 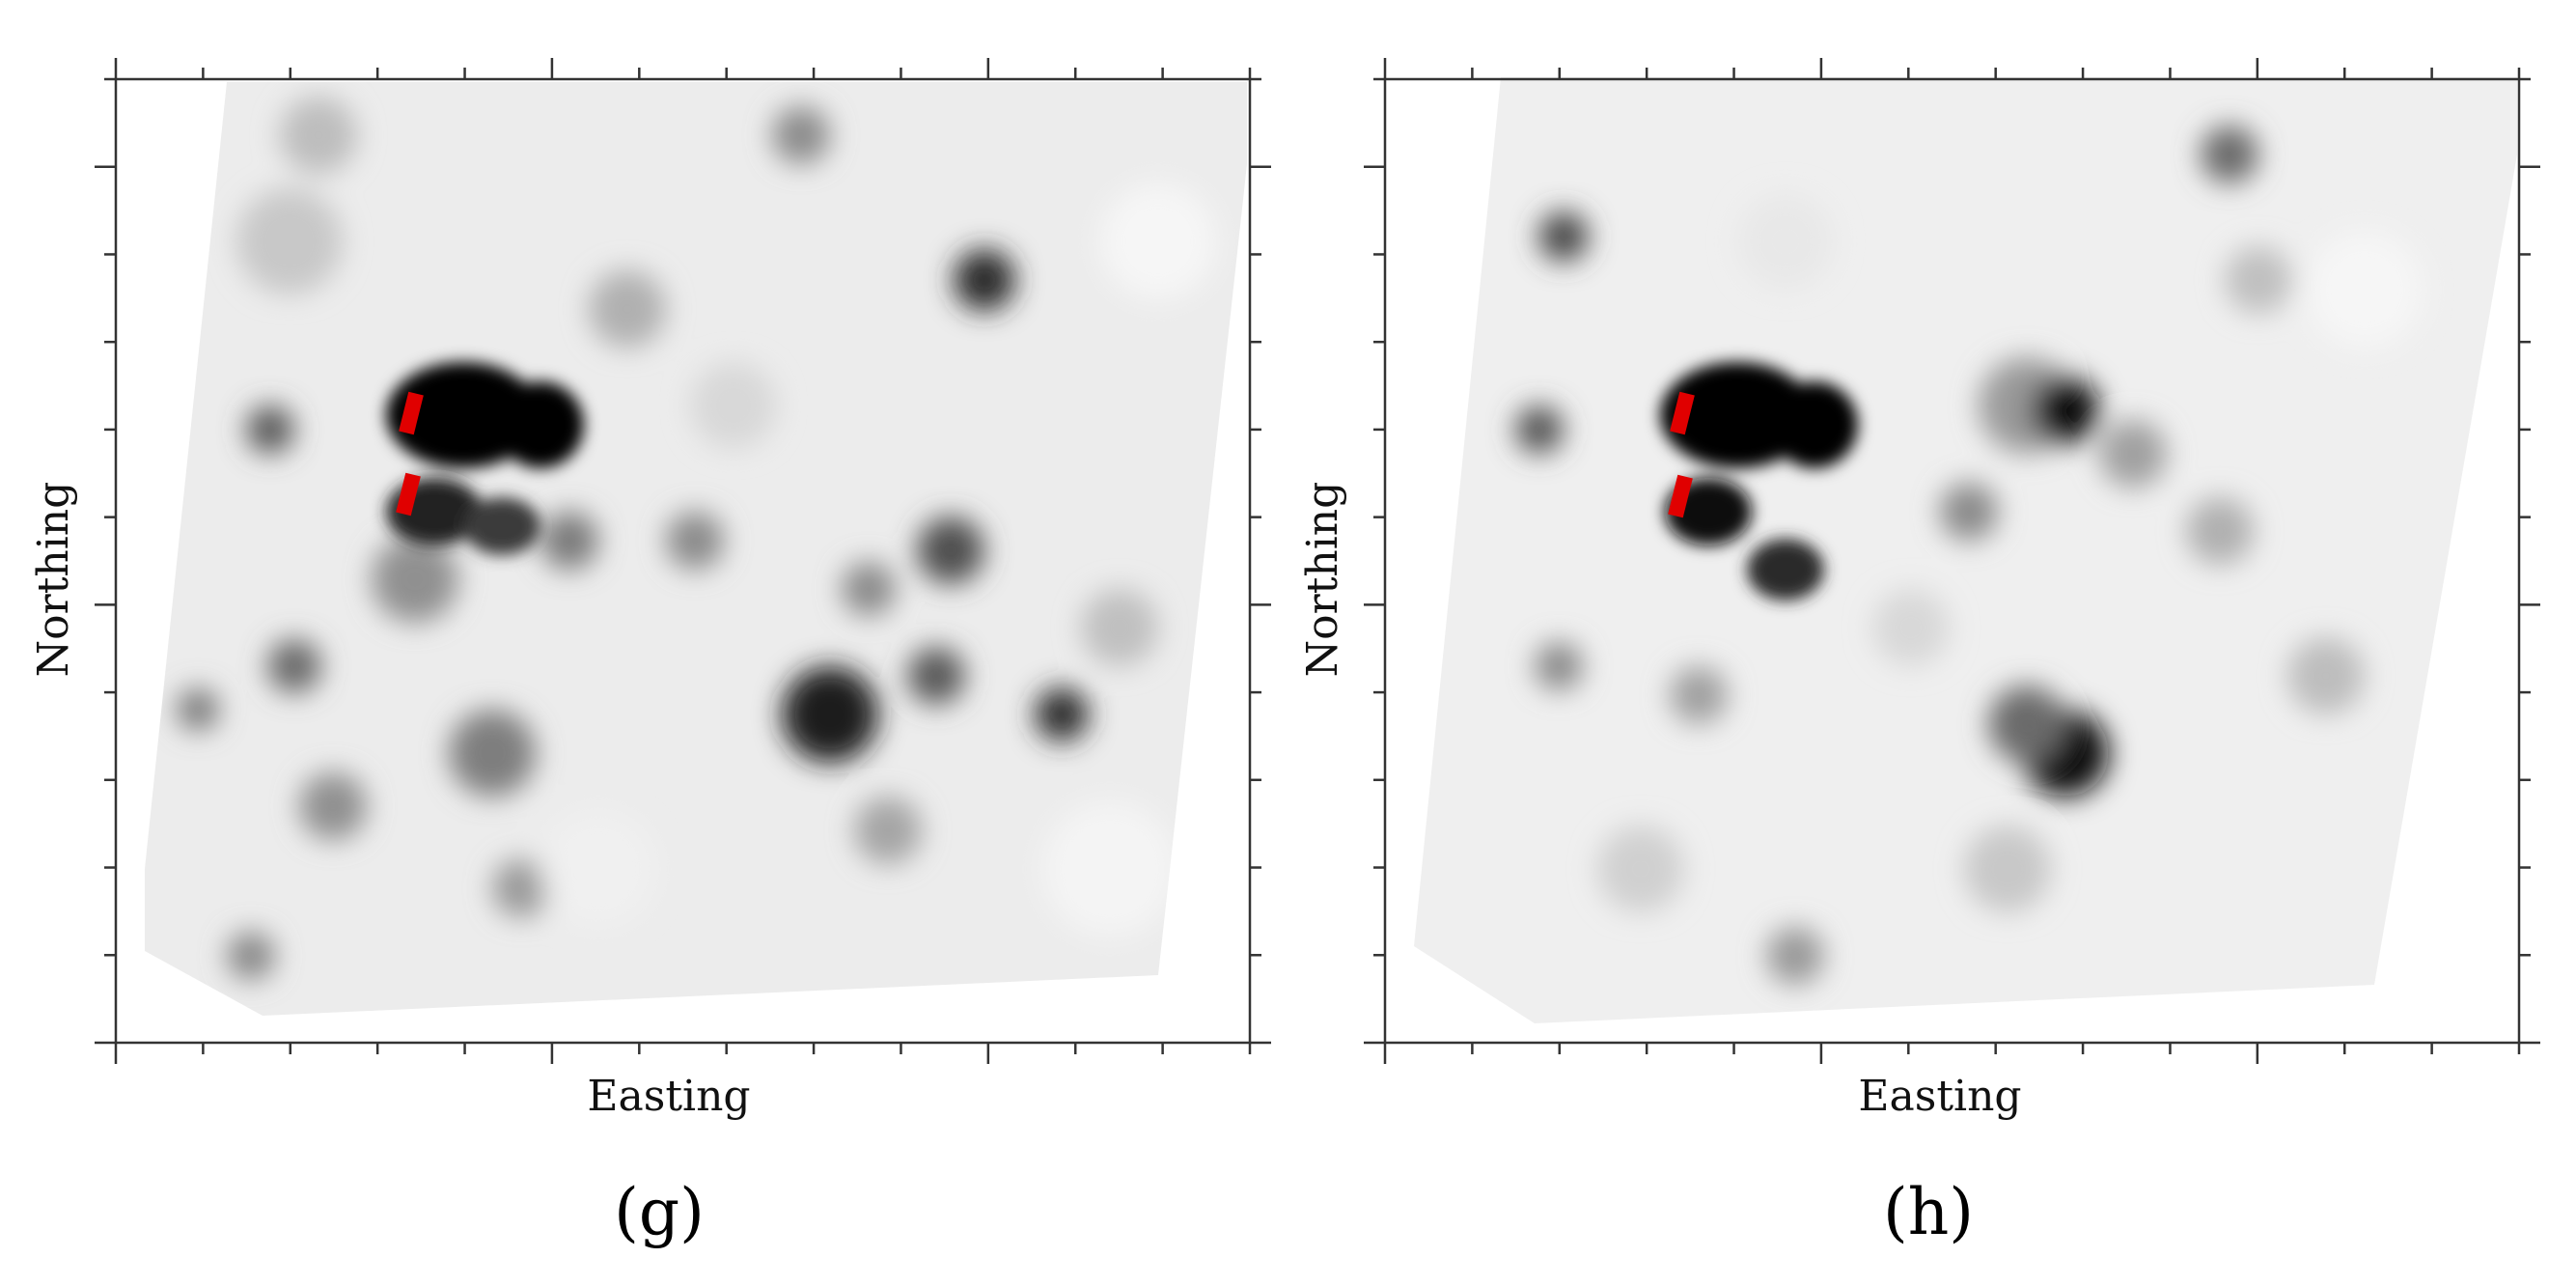 What do you see at coordinates (668, 1096) in the screenshot?
I see `x-axis-label-g: Easting` at bounding box center [668, 1096].